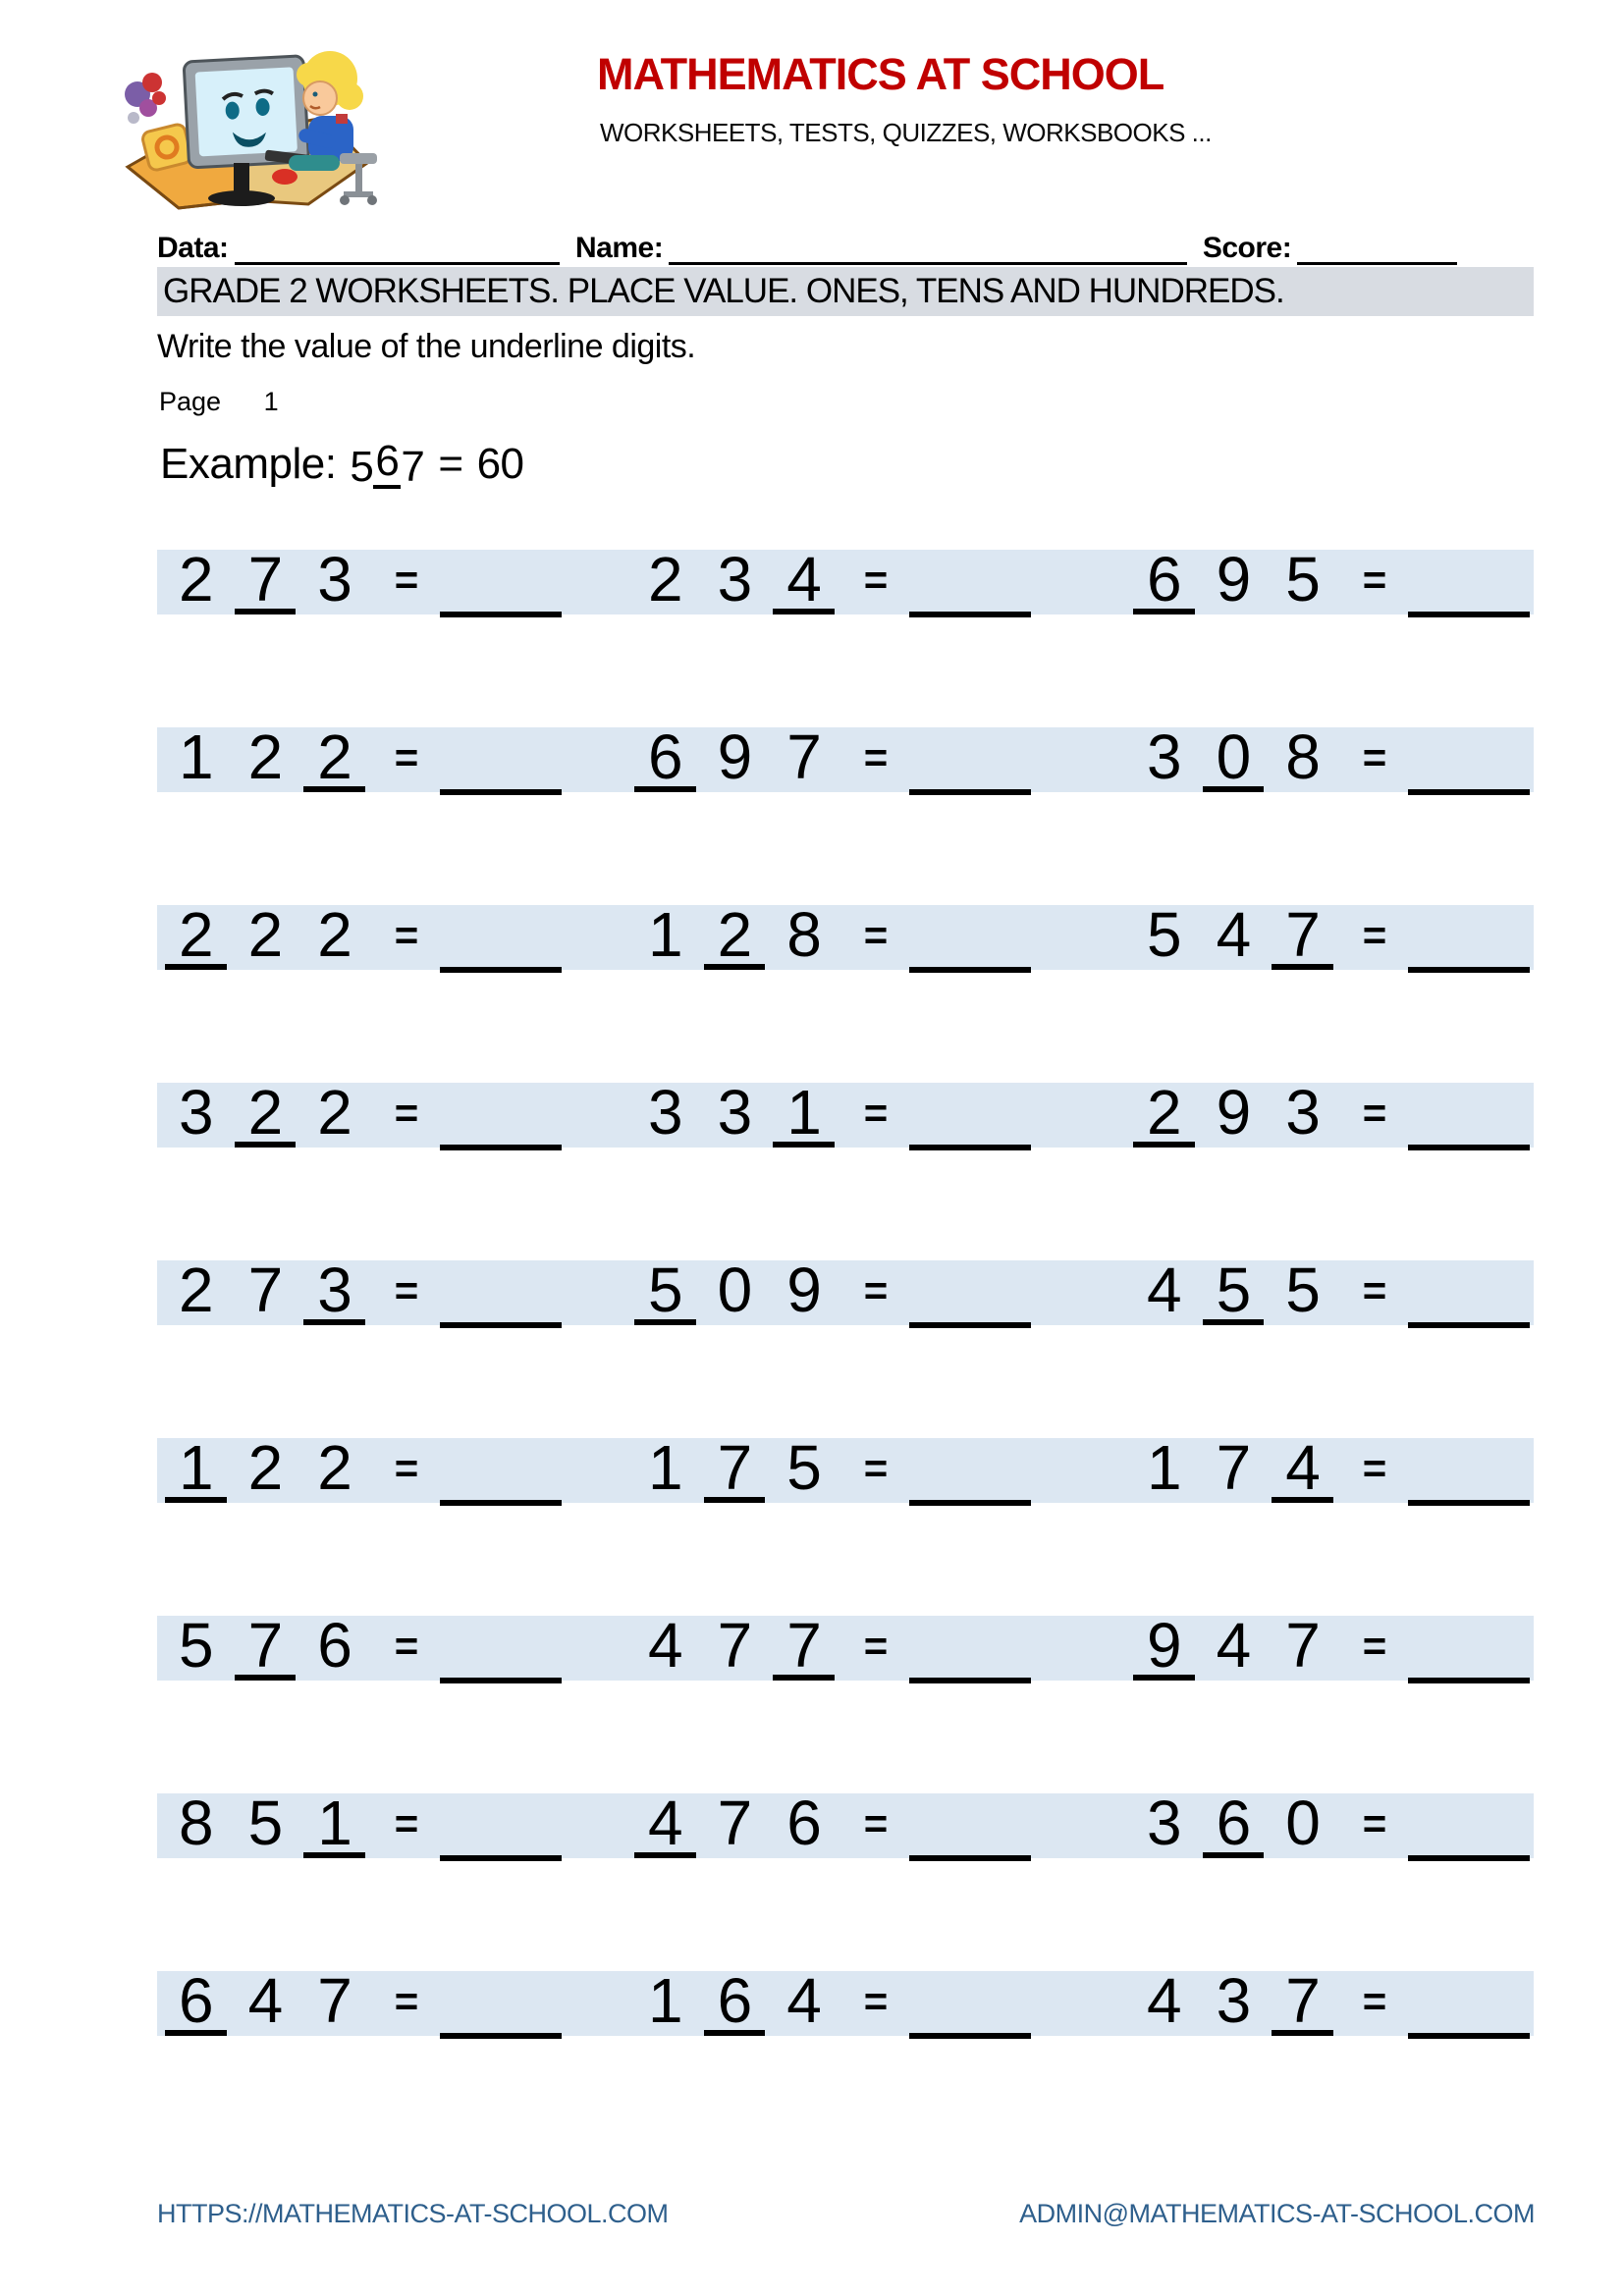 This screenshot has height=2296, width=1624. What do you see at coordinates (897, 2002) in the screenshot?
I see `problem: 1 6 4 =` at bounding box center [897, 2002].